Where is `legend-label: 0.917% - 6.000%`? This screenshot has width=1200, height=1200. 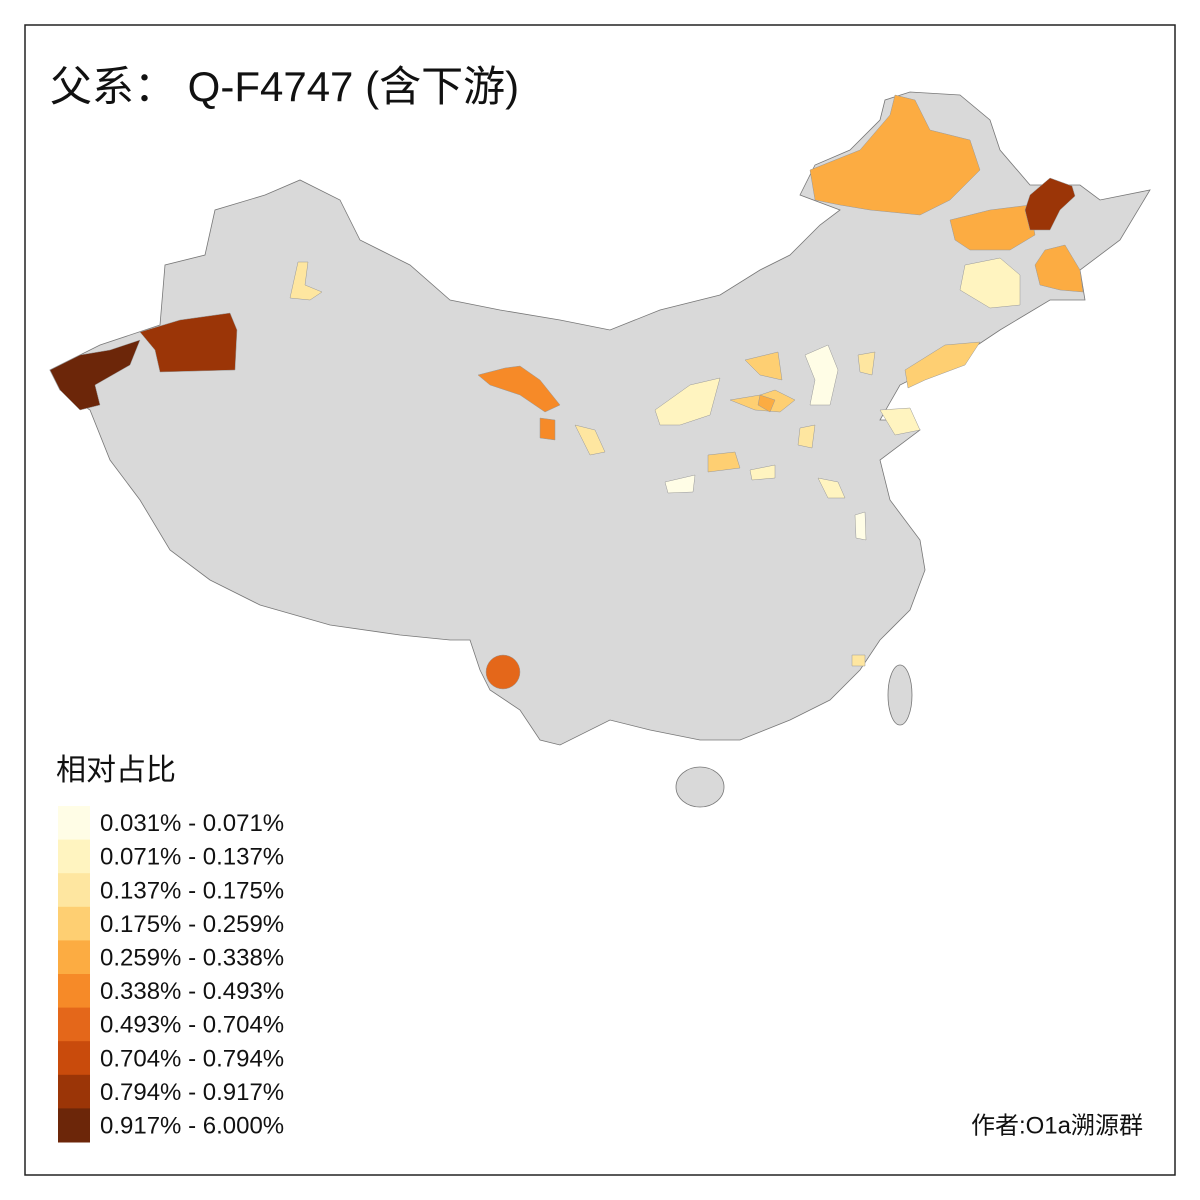
legend-label: 0.917% - 6.000% is located at coordinates (192, 1126).